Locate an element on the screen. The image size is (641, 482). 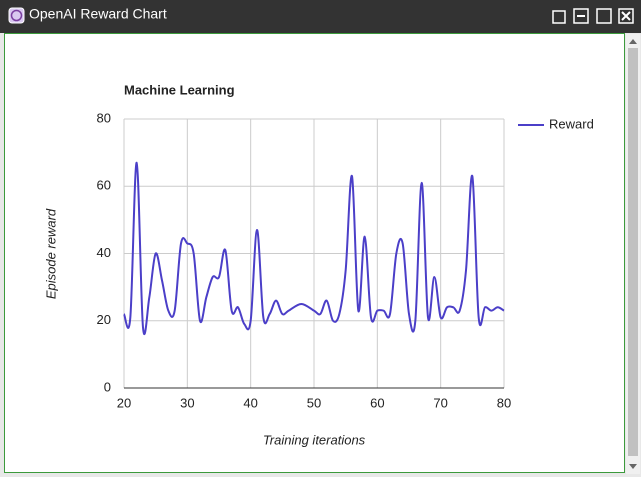
y-tick-label: 40 is located at coordinates (104, 252).